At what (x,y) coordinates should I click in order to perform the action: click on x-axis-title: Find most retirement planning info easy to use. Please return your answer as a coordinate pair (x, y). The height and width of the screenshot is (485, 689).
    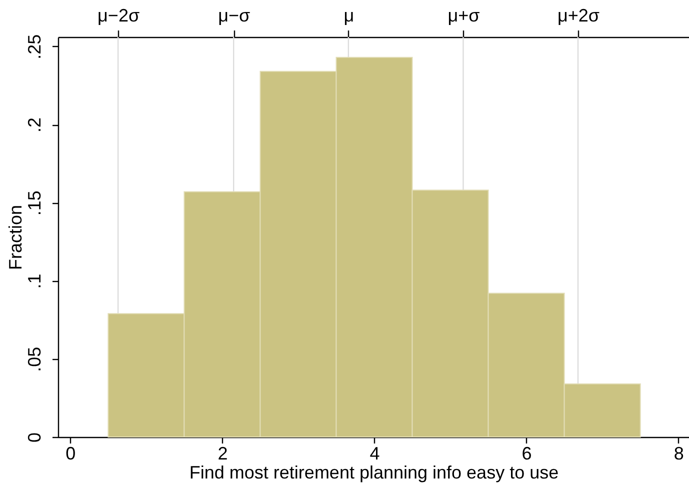
    Looking at the image, I should click on (374, 472).